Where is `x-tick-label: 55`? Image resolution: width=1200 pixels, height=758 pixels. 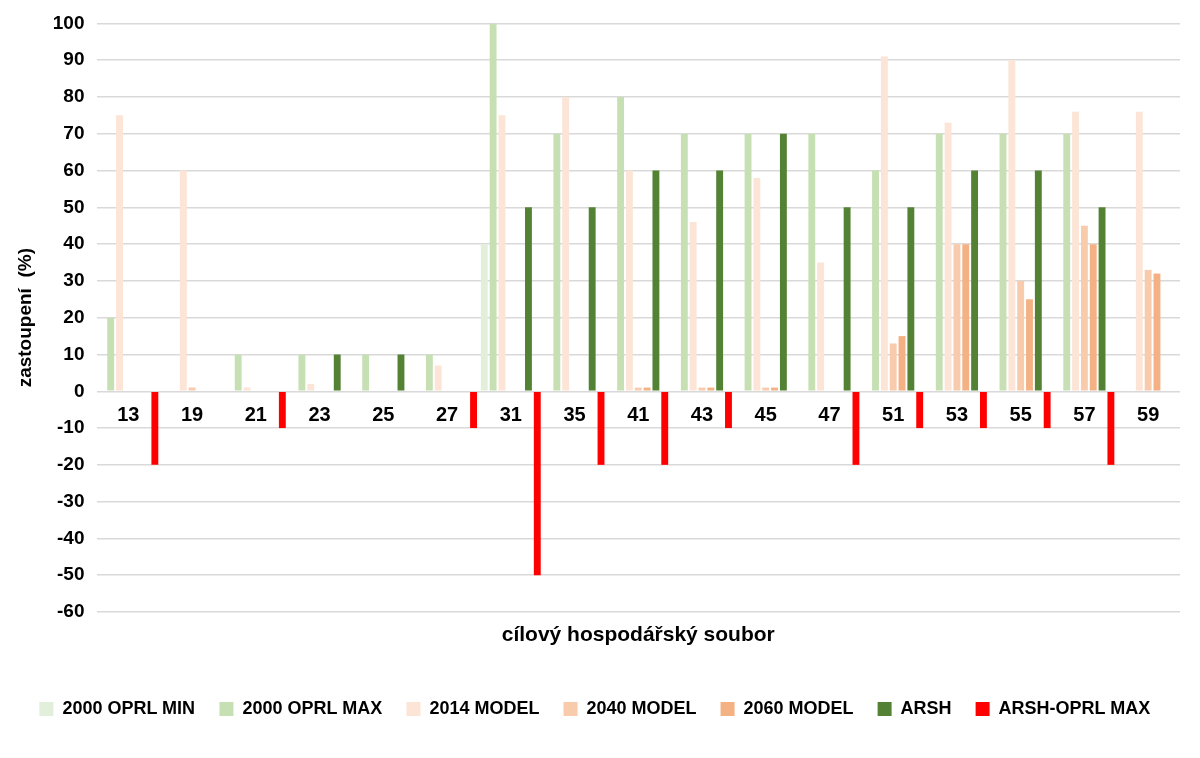 x-tick-label: 55 is located at coordinates (1020, 413).